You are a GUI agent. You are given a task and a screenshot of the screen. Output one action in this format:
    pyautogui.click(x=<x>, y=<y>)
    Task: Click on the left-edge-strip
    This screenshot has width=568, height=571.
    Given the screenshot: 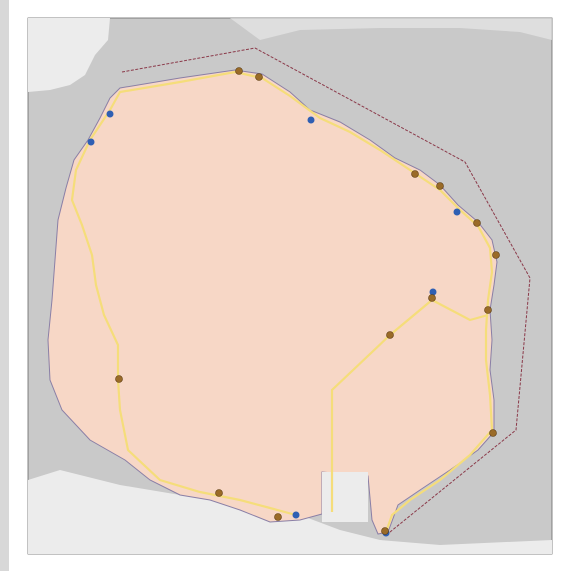 What is the action you would take?
    pyautogui.click(x=4, y=285)
    